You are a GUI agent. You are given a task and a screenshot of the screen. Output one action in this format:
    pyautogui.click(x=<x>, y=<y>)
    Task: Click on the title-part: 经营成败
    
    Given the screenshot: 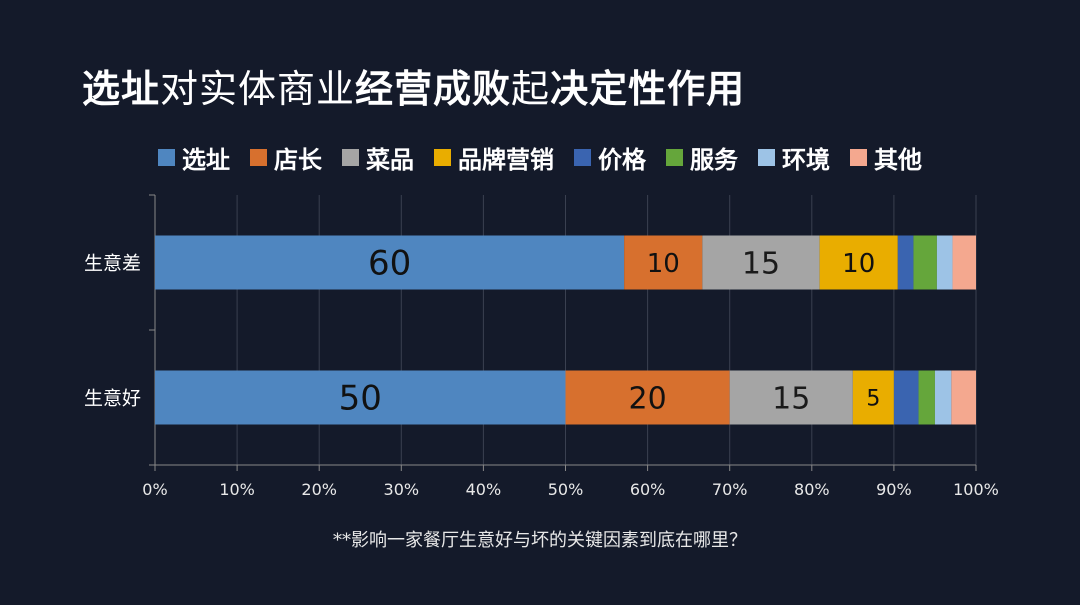 What is the action you would take?
    pyautogui.click(x=433, y=89)
    